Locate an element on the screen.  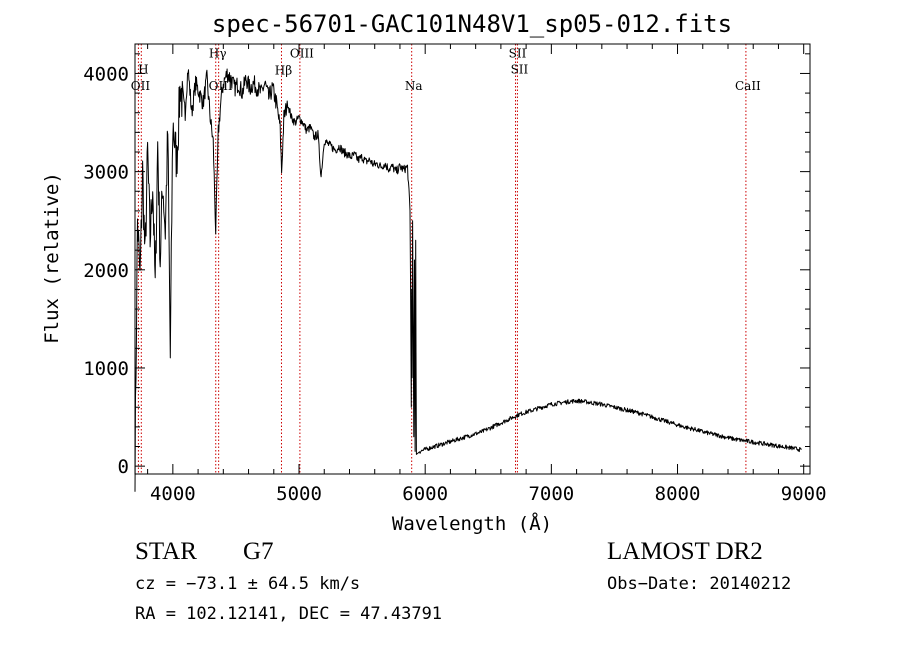
x-axis-label: Wavelength (Å) is located at coordinates (472, 523).